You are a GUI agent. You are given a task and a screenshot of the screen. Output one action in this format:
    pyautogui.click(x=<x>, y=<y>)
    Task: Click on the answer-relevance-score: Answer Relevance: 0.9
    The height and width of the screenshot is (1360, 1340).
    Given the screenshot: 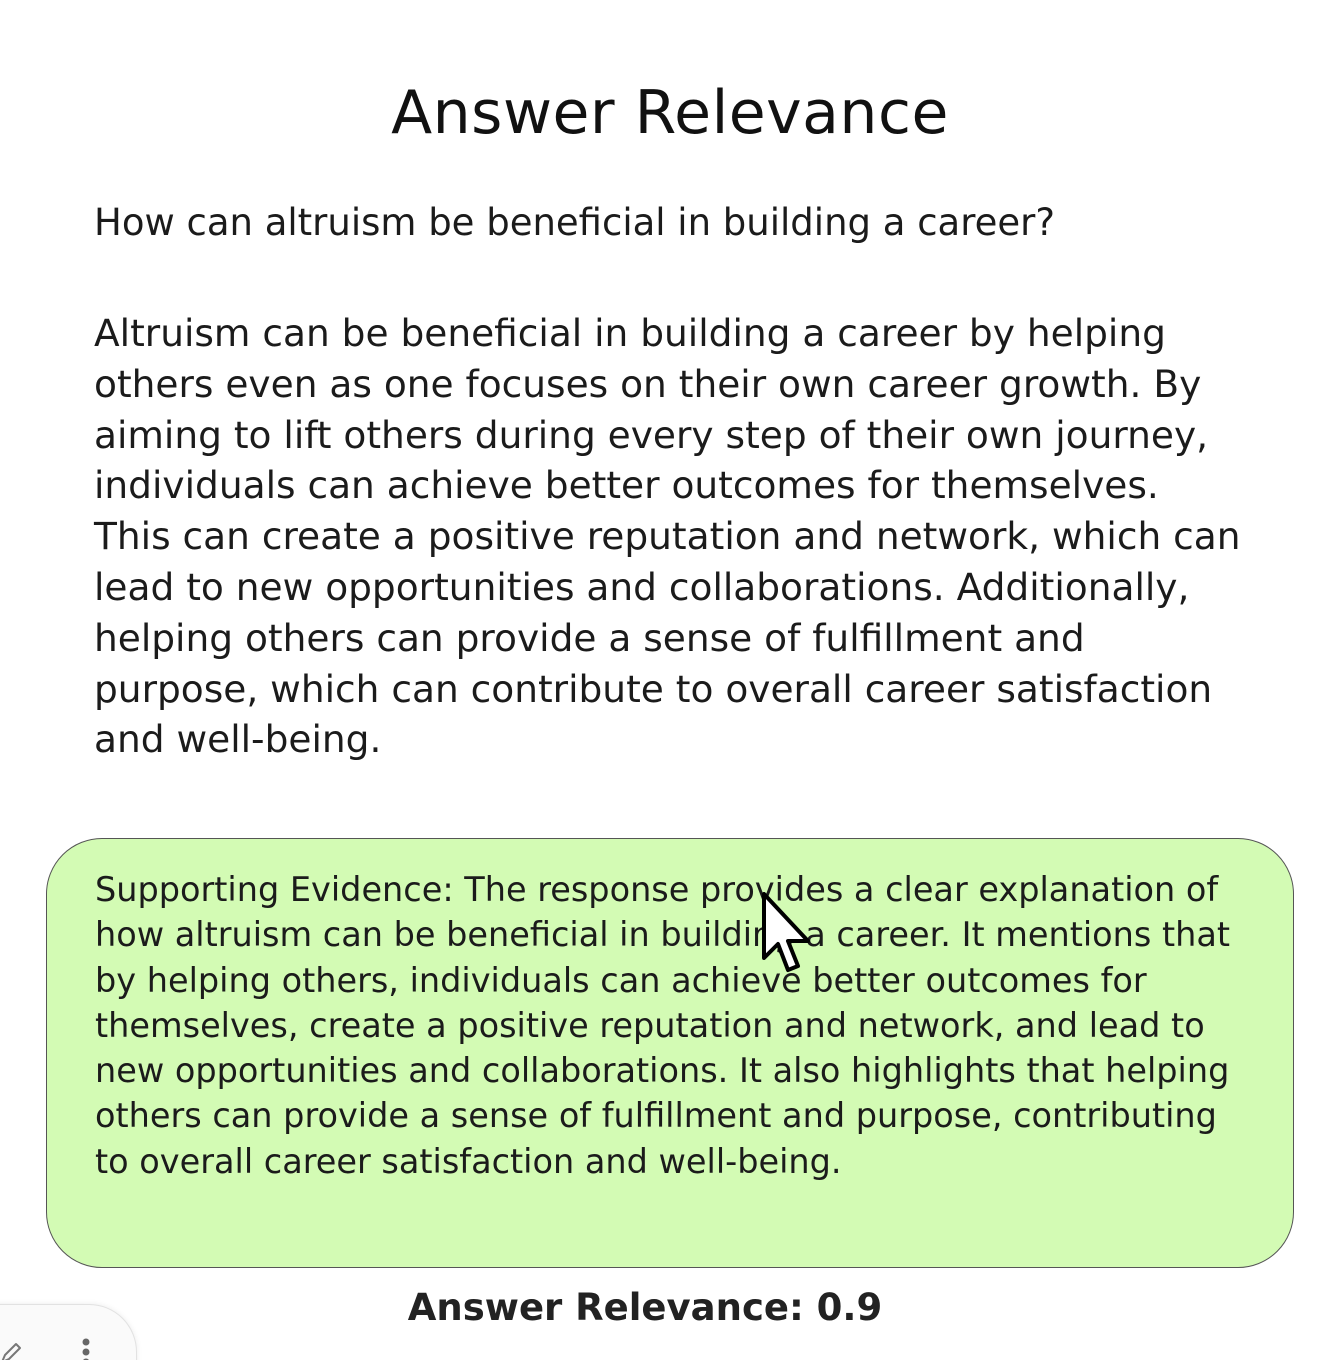 What is the action you would take?
    pyautogui.click(x=645, y=1307)
    